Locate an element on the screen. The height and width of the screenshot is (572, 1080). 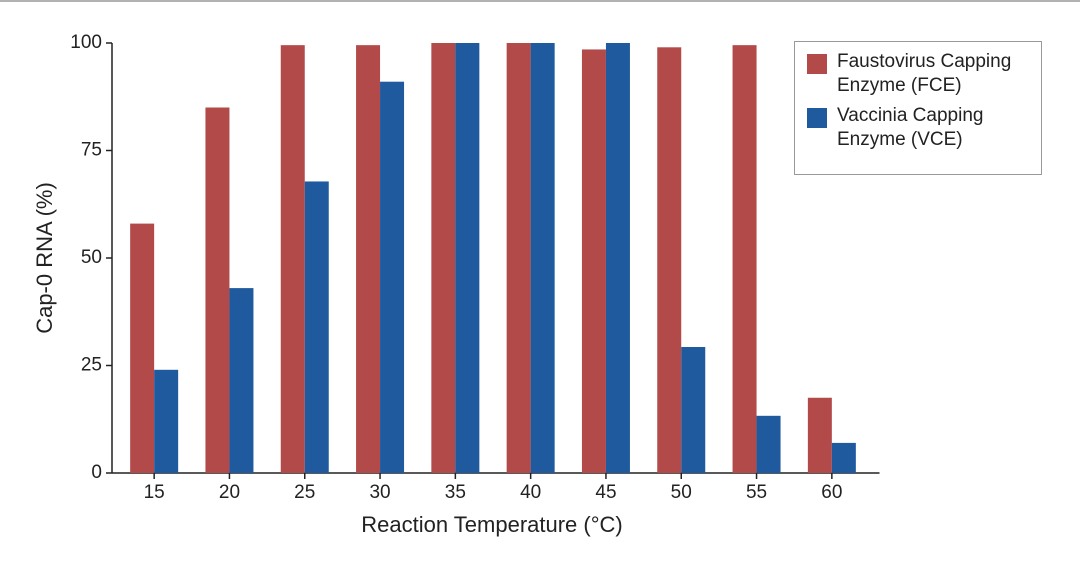
y-tick-label: 50 is located at coordinates (91, 257).